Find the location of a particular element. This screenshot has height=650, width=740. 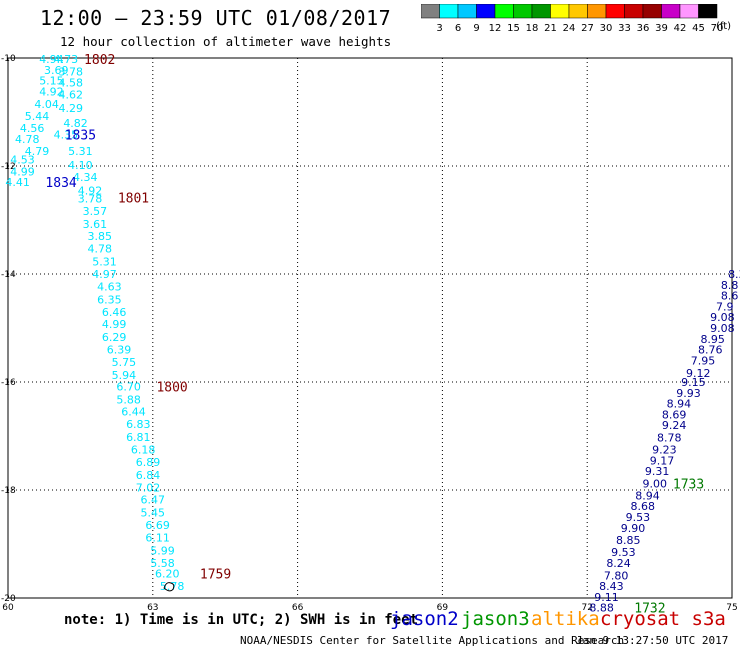

data-point-label: 9.11 is located at coordinates (606, 597).